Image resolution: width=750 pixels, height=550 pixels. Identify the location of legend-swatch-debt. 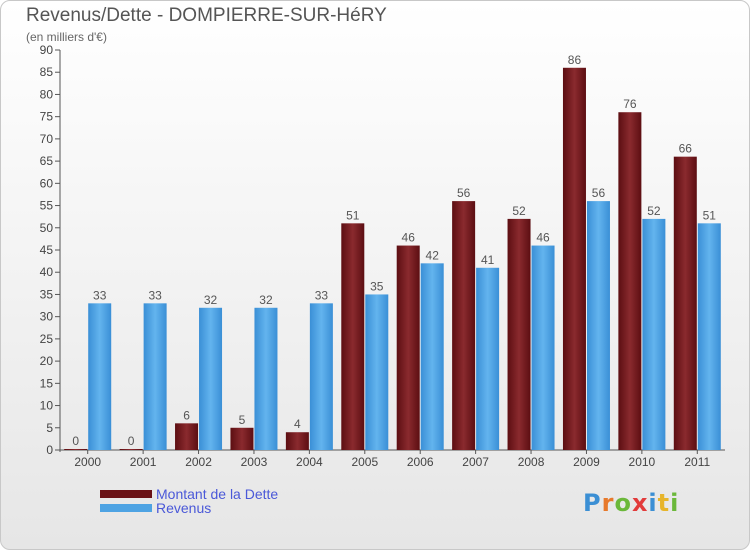
(126, 494).